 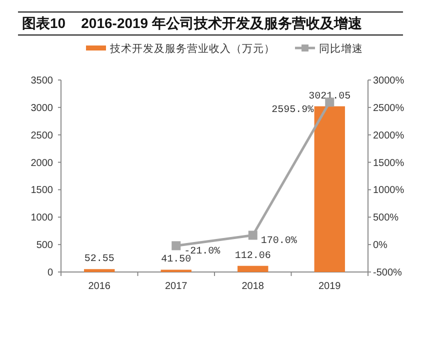 I want to click on y-tick-label: 1000, so click(x=42, y=218).